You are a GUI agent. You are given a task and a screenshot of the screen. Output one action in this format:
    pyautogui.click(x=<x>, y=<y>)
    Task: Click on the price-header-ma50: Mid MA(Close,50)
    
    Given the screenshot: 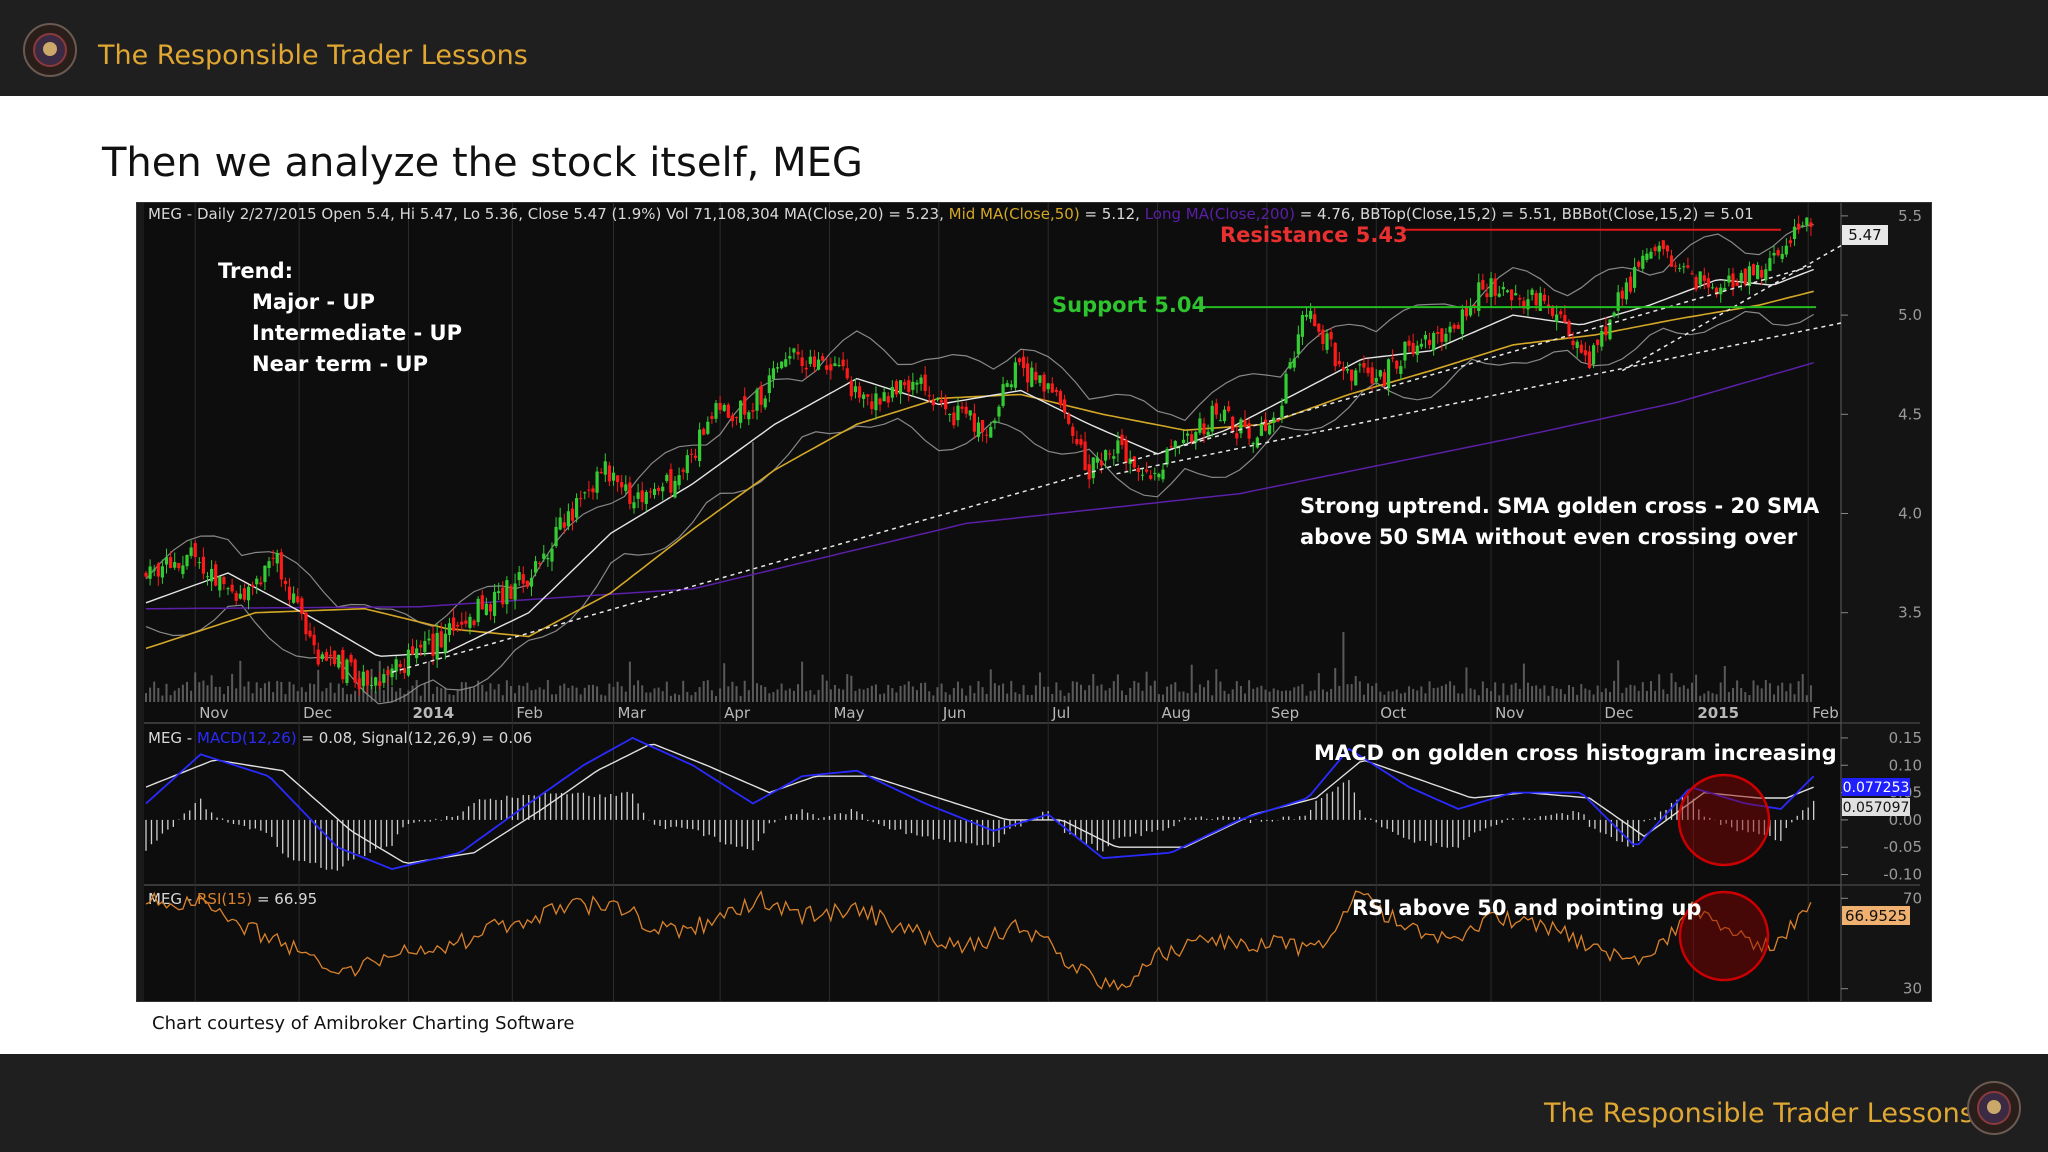 What is the action you would take?
    pyautogui.click(x=1012, y=214)
    